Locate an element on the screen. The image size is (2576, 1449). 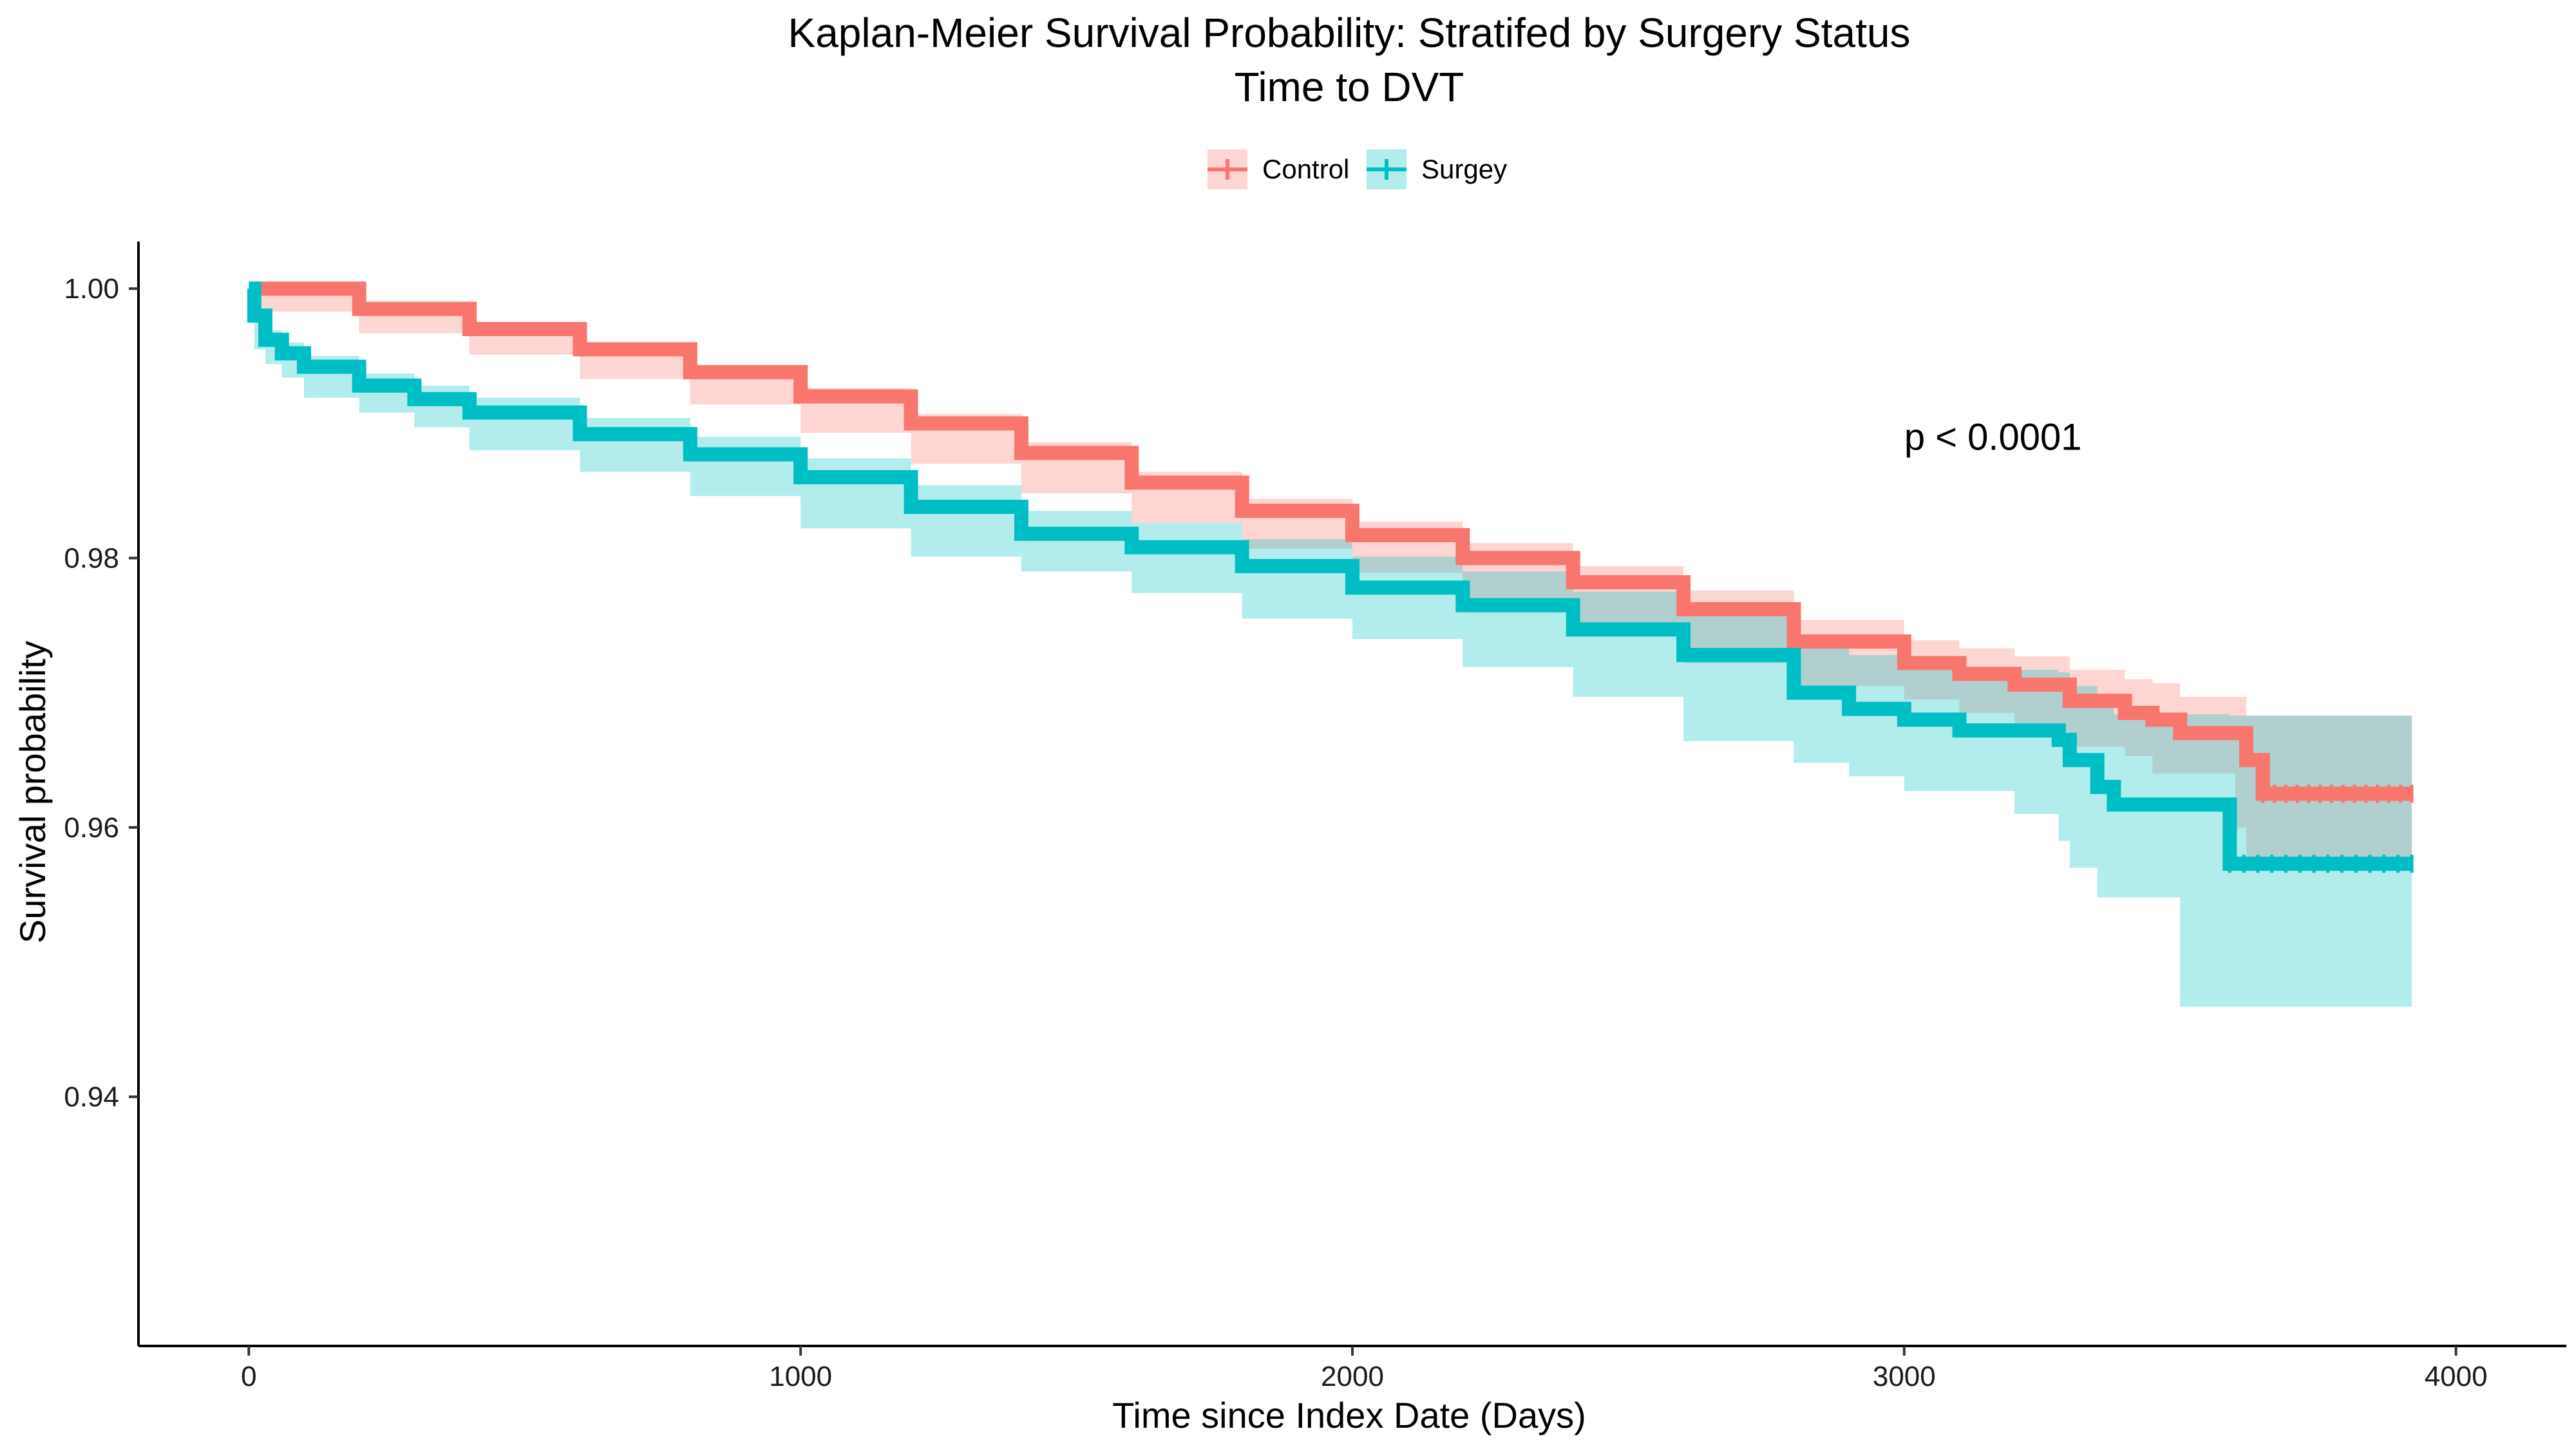
chart-subtitle: Time to DVT is located at coordinates (1349, 87).